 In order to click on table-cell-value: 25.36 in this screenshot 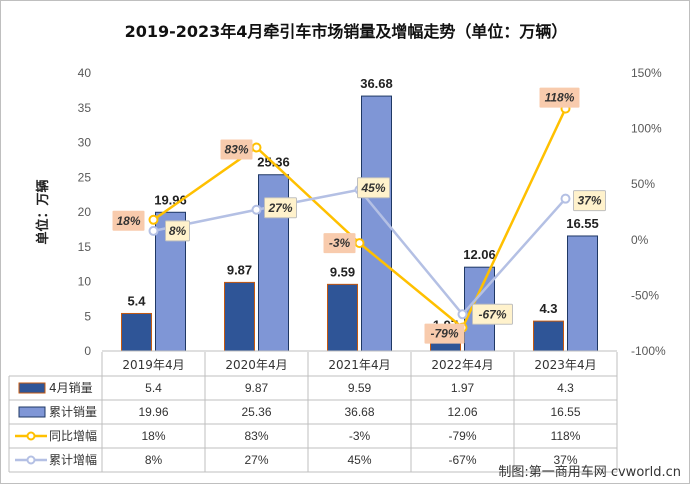, I will do `click(256, 412)`.